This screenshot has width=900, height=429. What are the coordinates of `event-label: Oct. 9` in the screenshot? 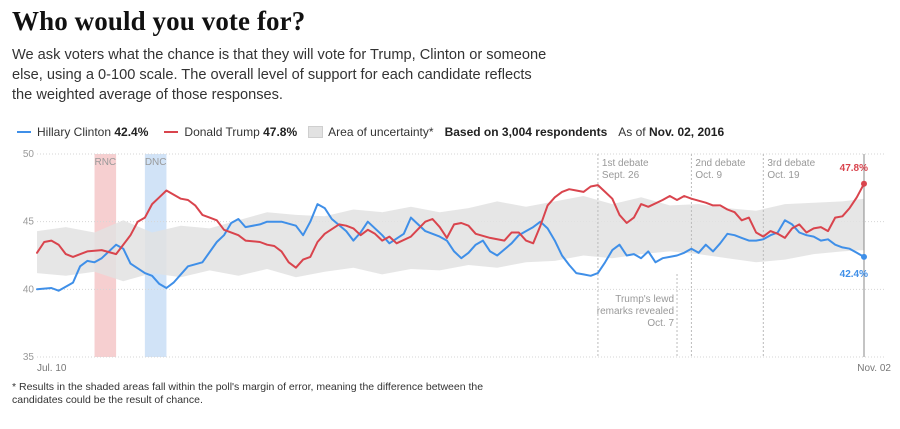 It's located at (708, 175).